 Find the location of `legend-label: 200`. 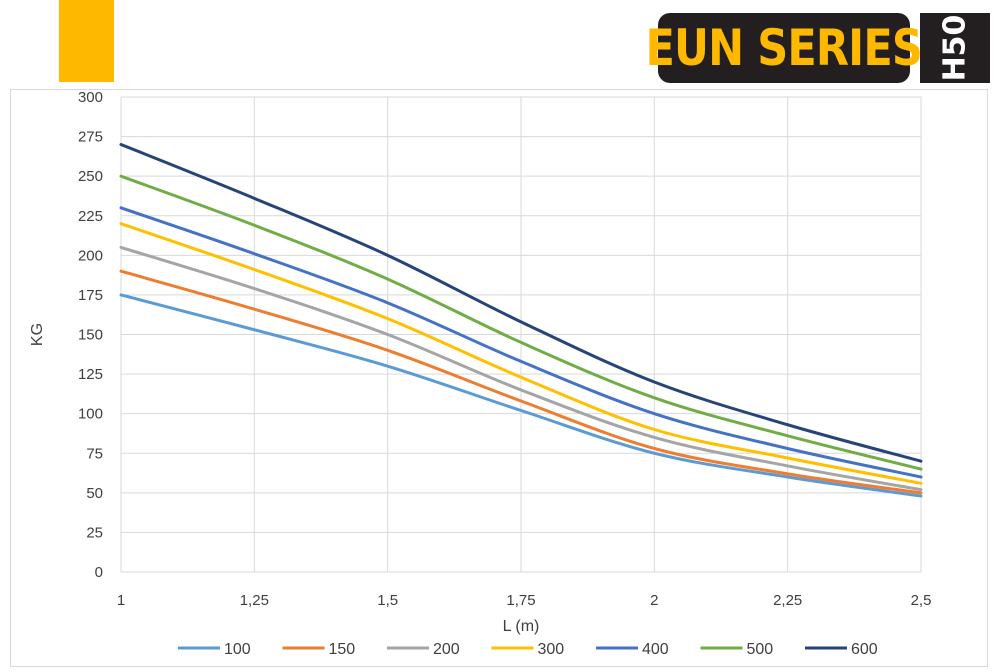

legend-label: 200 is located at coordinates (446, 649).